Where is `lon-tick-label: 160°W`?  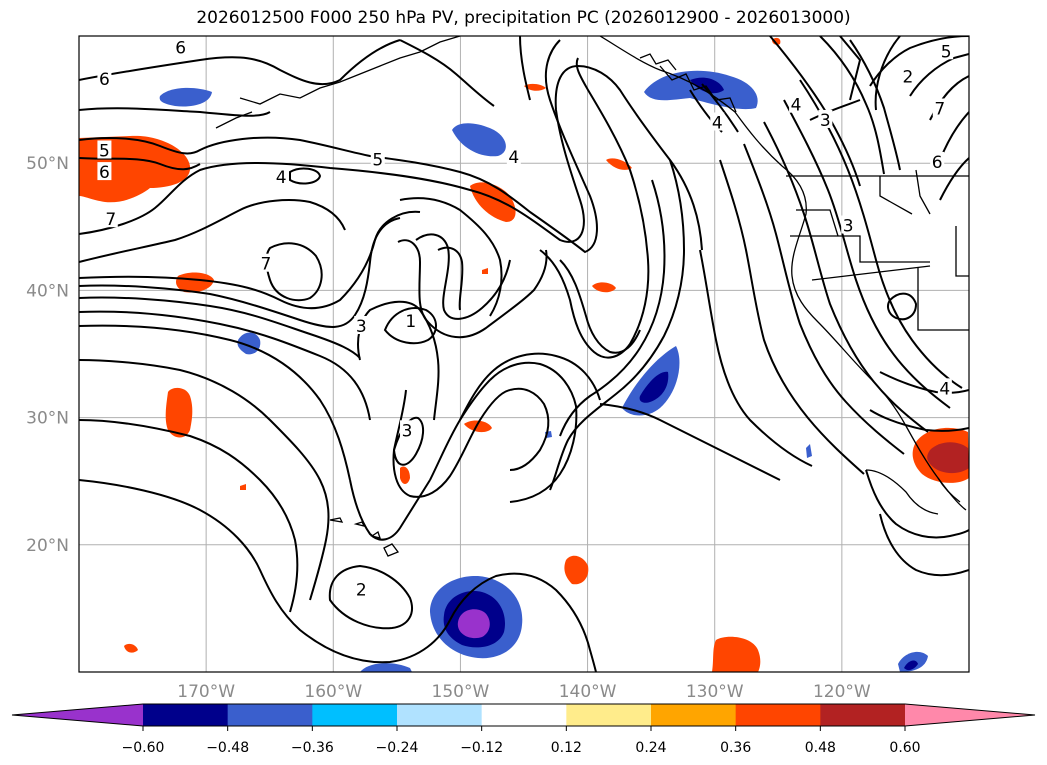 lon-tick-label: 160°W is located at coordinates (333, 692).